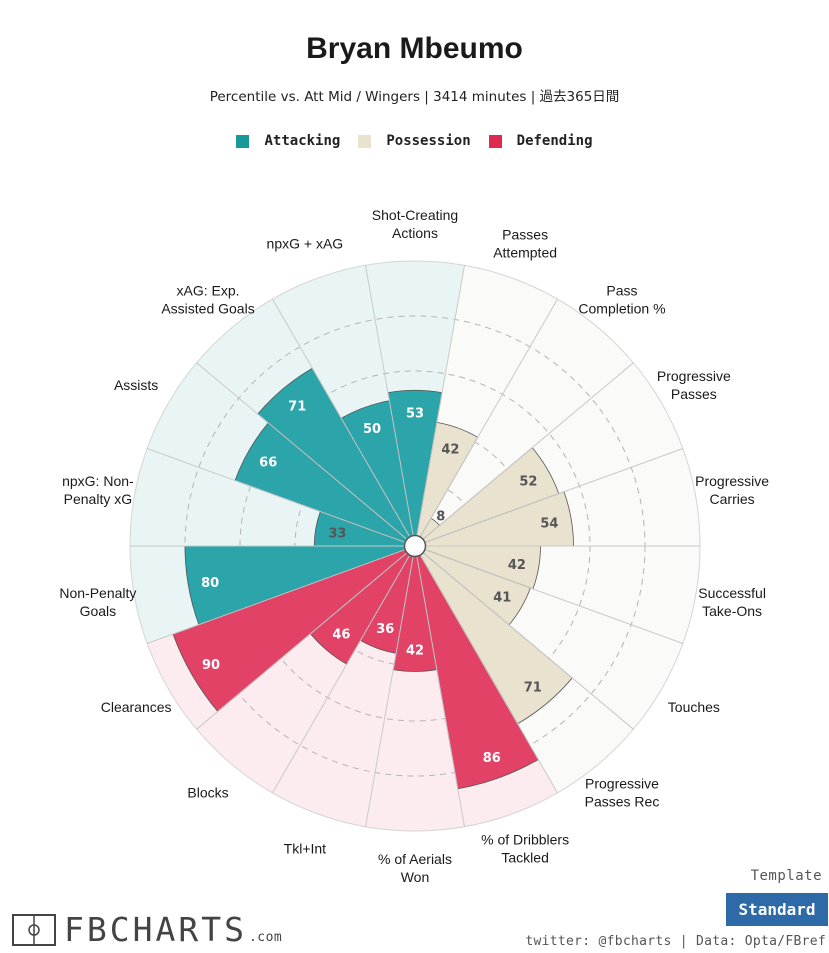  What do you see at coordinates (385, 629) in the screenshot?
I see `value-label-tkl-int: 36` at bounding box center [385, 629].